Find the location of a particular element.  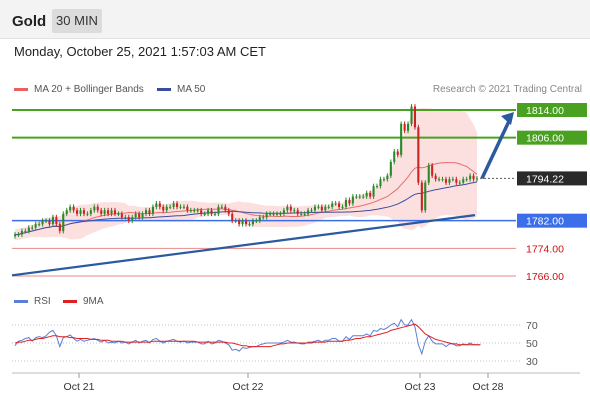

header-bar: Gold 30 MIN is located at coordinates (295, 19).